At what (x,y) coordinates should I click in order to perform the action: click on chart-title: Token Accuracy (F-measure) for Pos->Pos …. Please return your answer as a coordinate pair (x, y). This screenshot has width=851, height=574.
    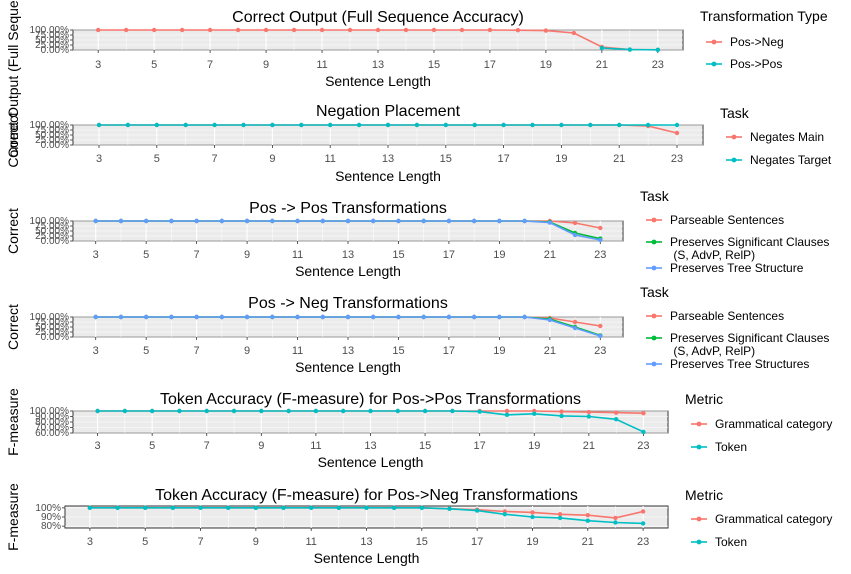
    Looking at the image, I should click on (370, 399).